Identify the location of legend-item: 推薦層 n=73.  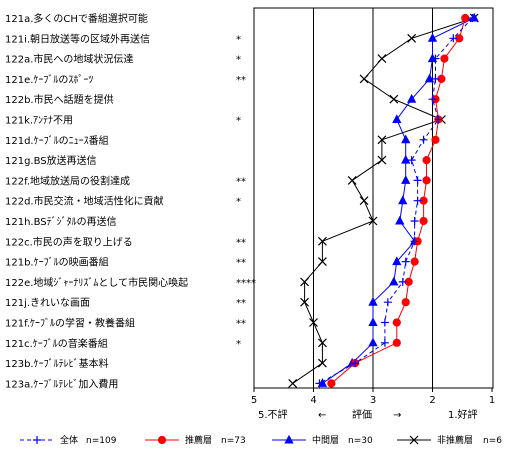
(195, 440).